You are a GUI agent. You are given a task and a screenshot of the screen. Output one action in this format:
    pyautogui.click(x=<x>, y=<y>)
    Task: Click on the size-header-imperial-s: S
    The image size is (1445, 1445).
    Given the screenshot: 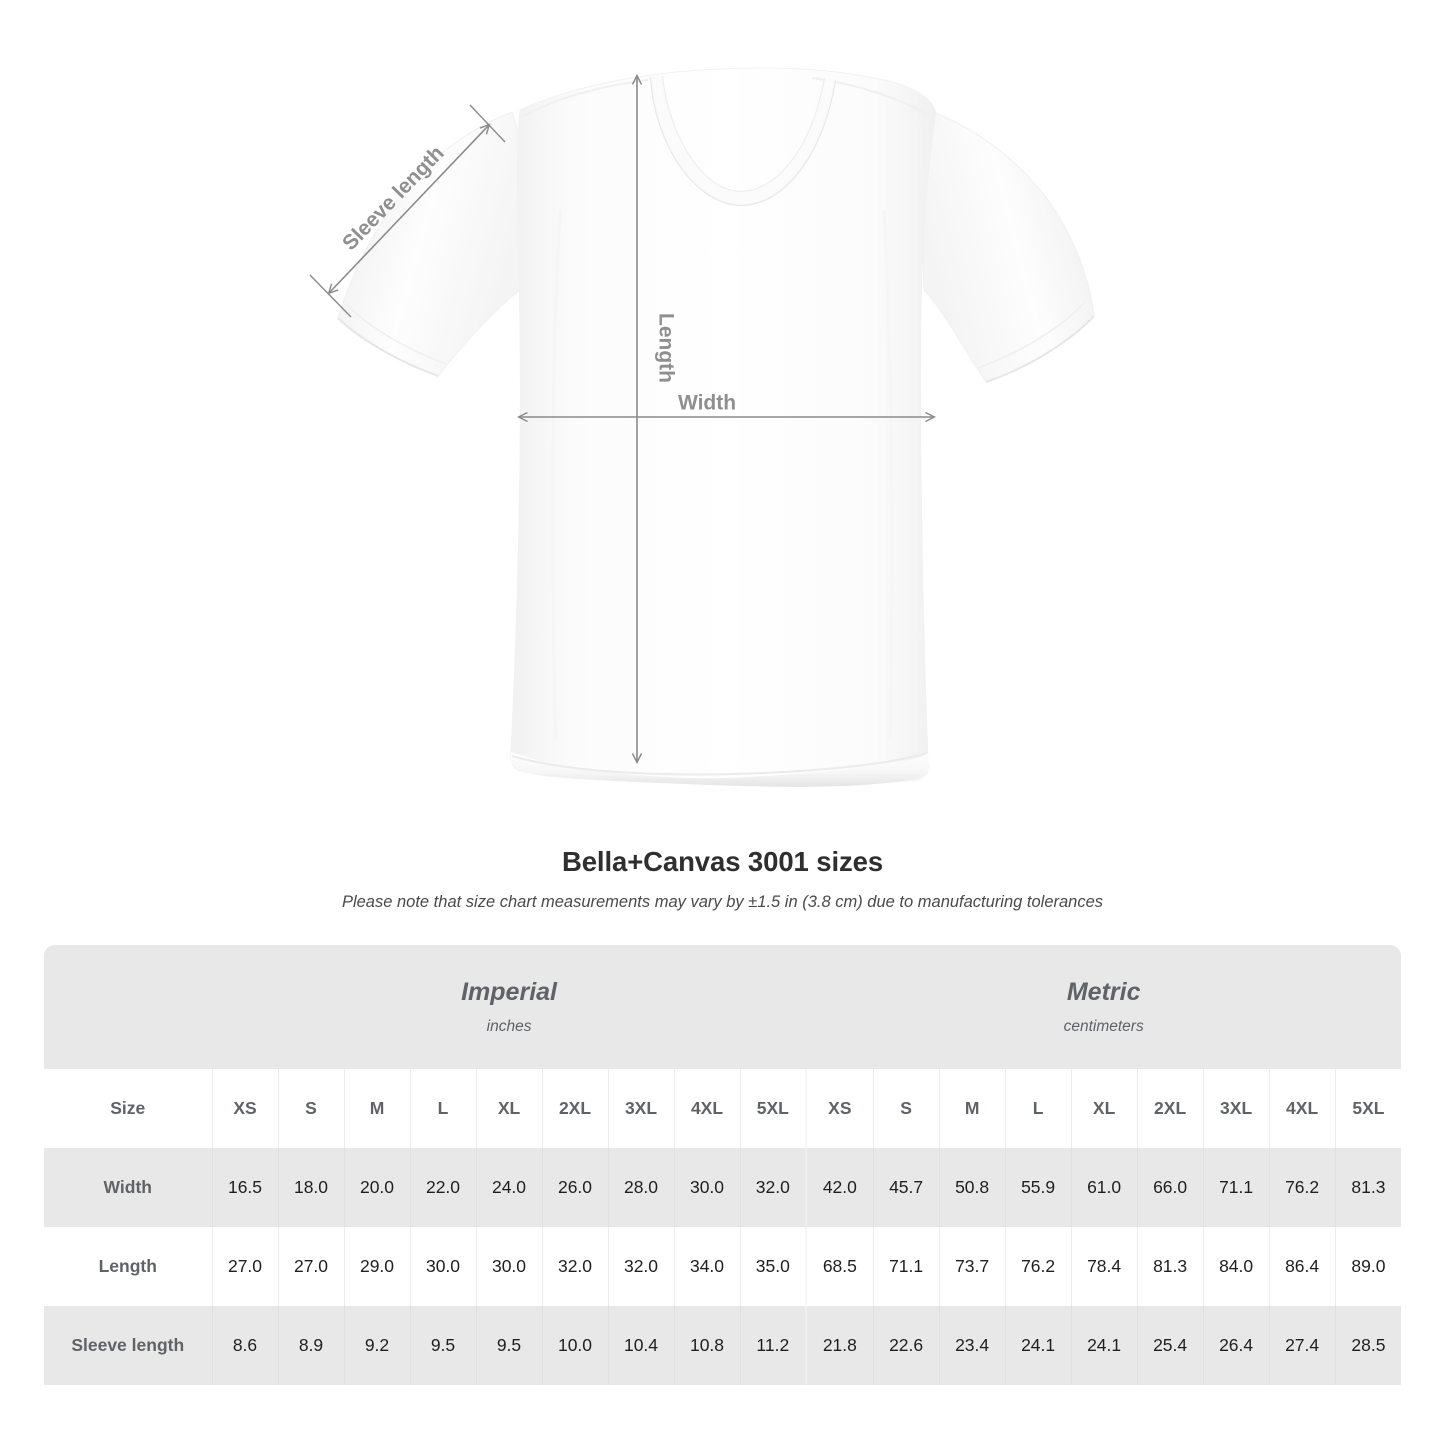 What is the action you would take?
    pyautogui.click(x=310, y=1108)
    